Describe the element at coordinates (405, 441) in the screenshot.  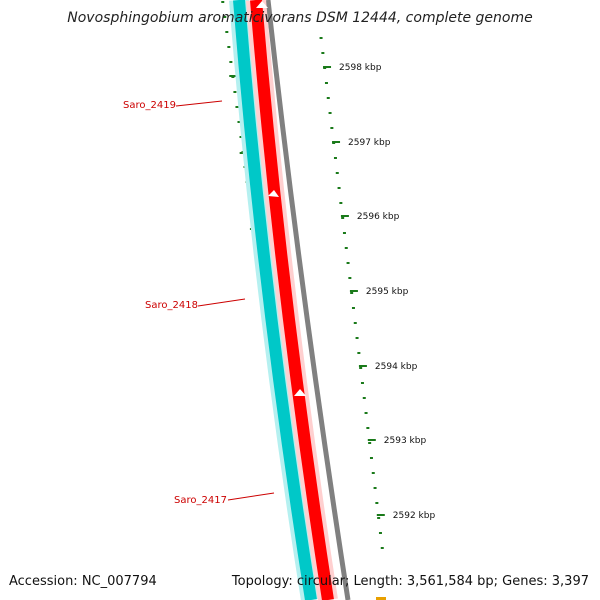
I see `kbp-label: 2593 kbp` at that location.